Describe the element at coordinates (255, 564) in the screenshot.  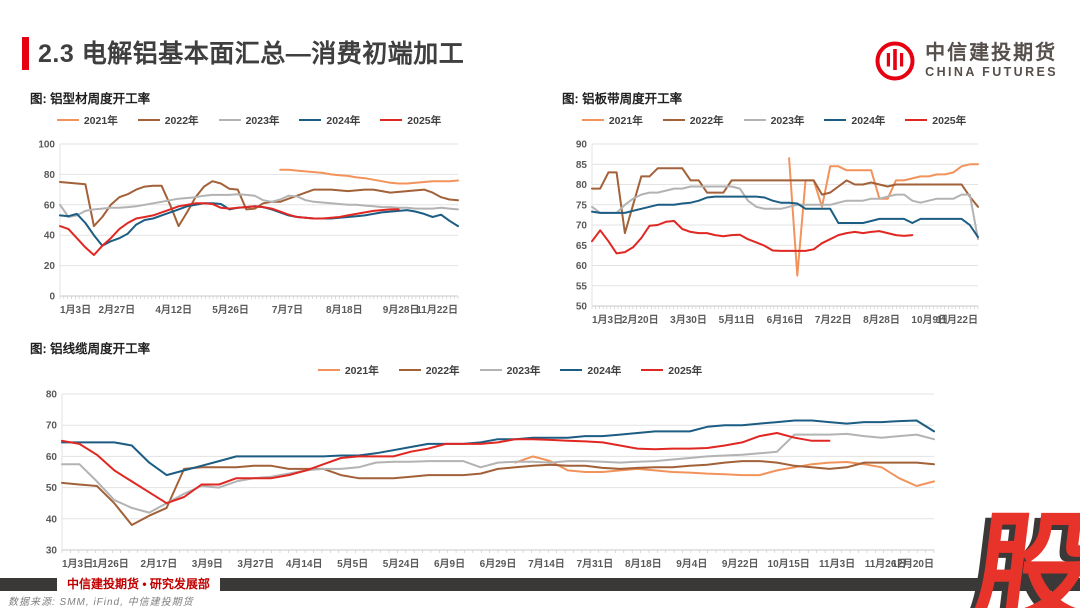
I see `x-tick-label: 3月27日` at that location.